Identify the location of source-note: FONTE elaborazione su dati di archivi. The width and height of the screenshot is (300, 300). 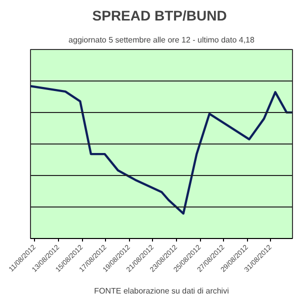
(162, 291).